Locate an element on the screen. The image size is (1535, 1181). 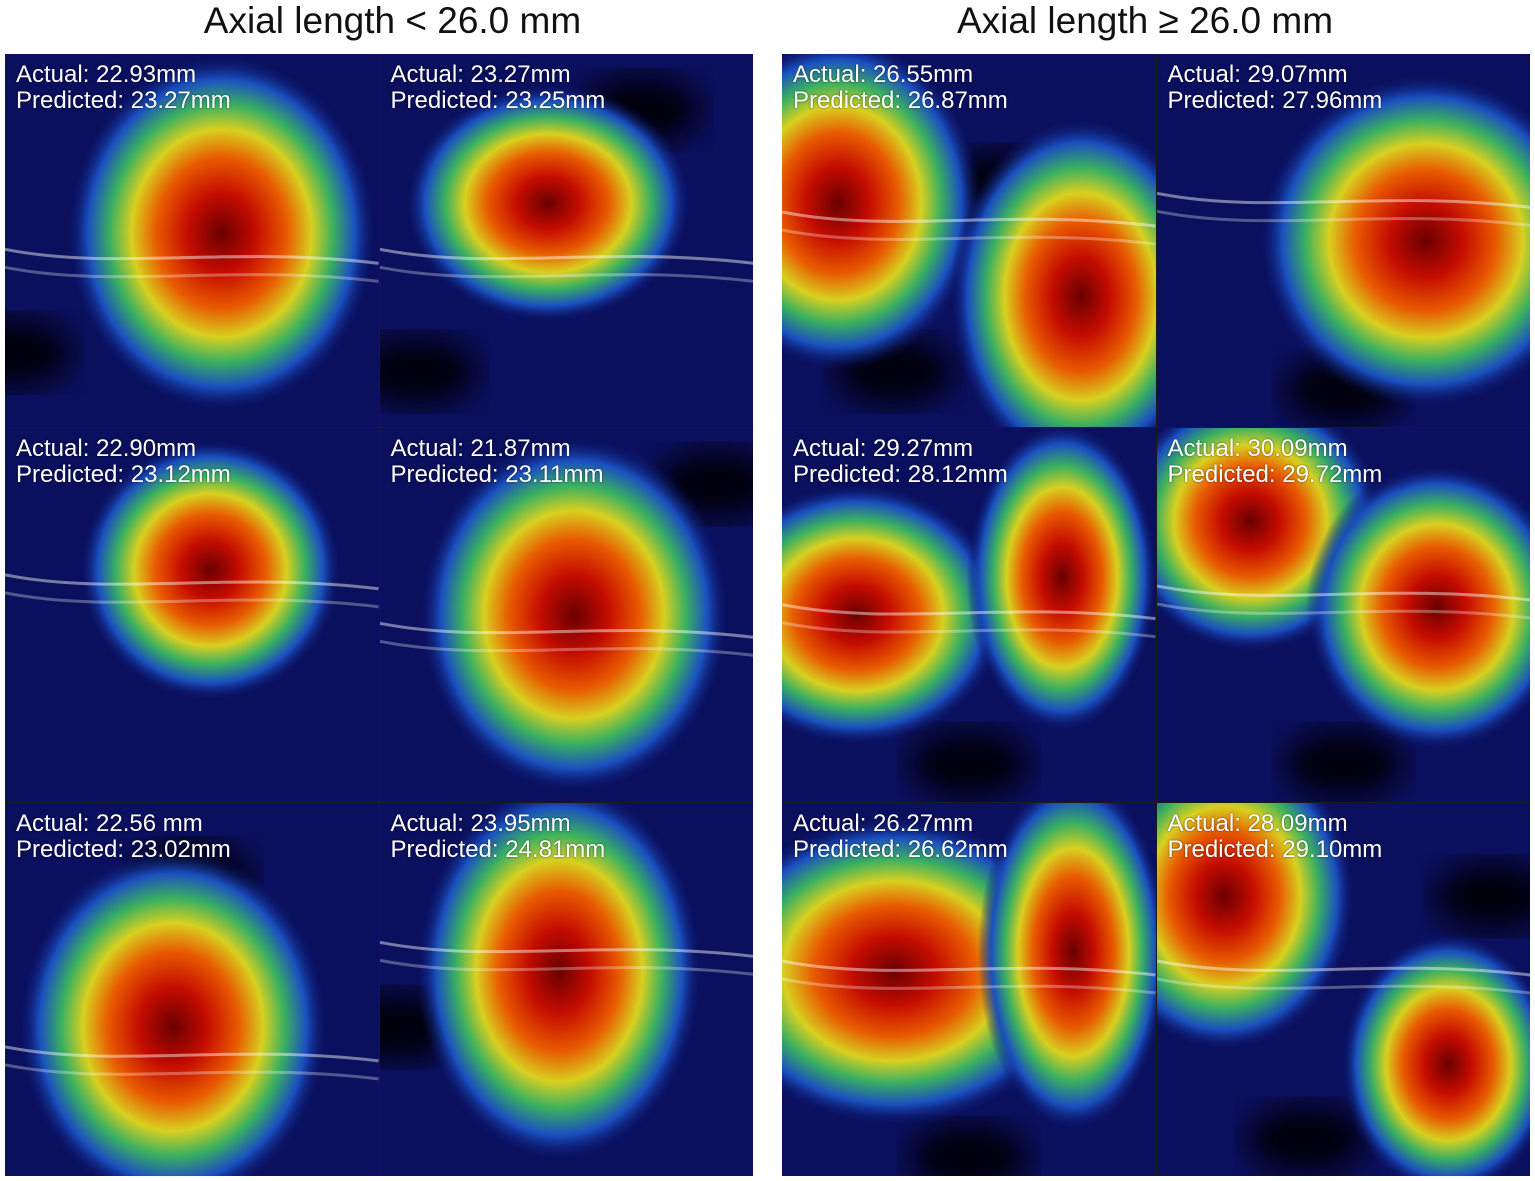
predicted-label: Predicted: 23.12mm is located at coordinates (123, 475).